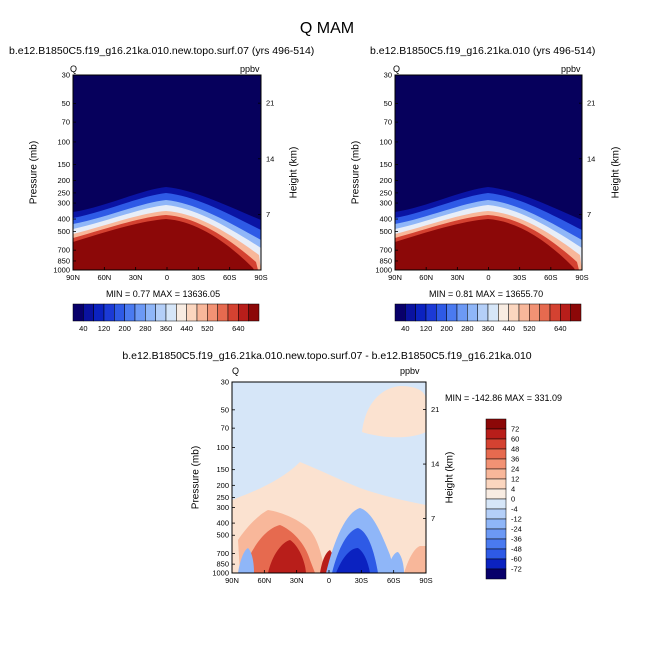 The height and width of the screenshot is (654, 654). What do you see at coordinates (327, 28) in the screenshot?
I see `figure-title: Q MAM` at bounding box center [327, 28].